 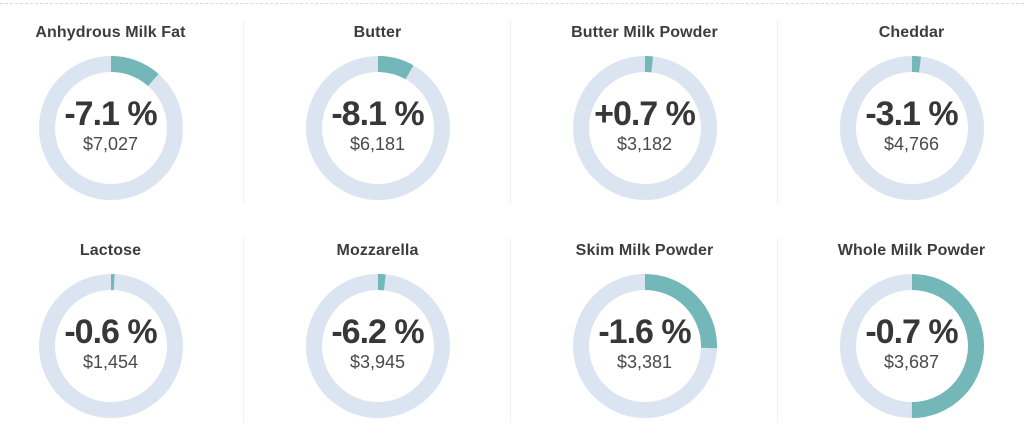 I want to click on donut-chart: +0.7 % $3,182, so click(x=644, y=126).